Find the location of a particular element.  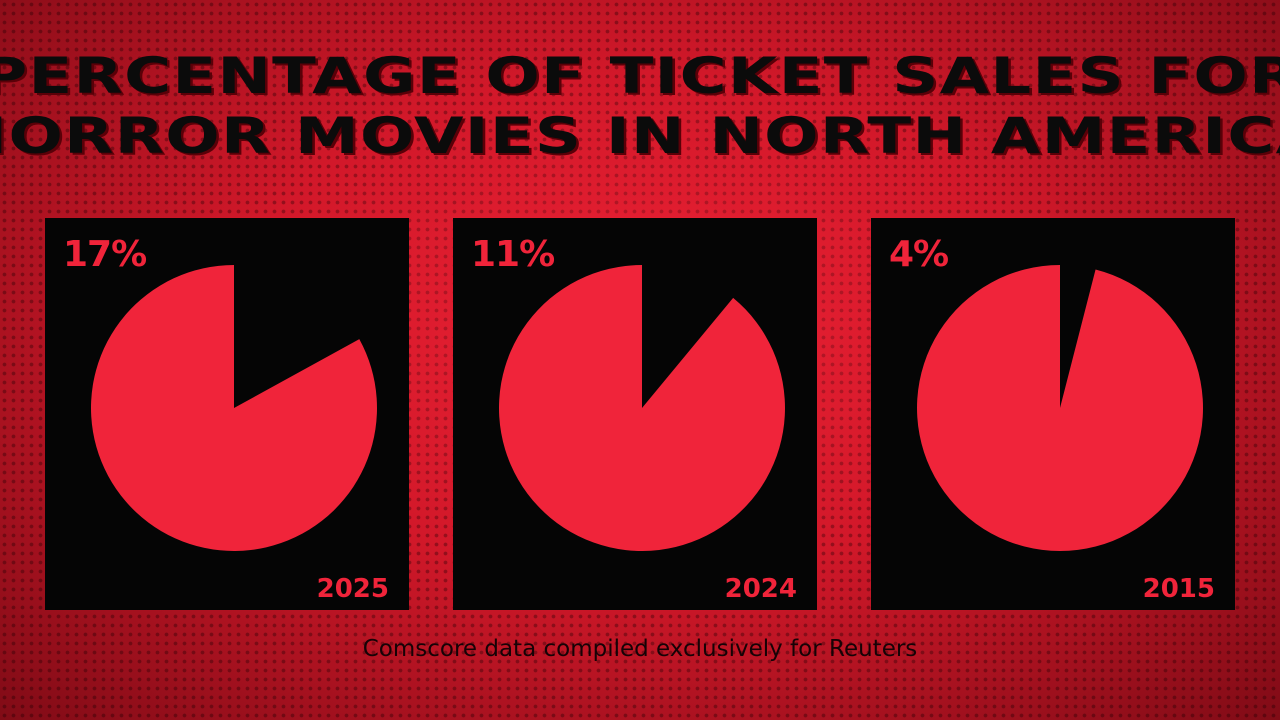

pie-slice-2025 is located at coordinates (233, 408).